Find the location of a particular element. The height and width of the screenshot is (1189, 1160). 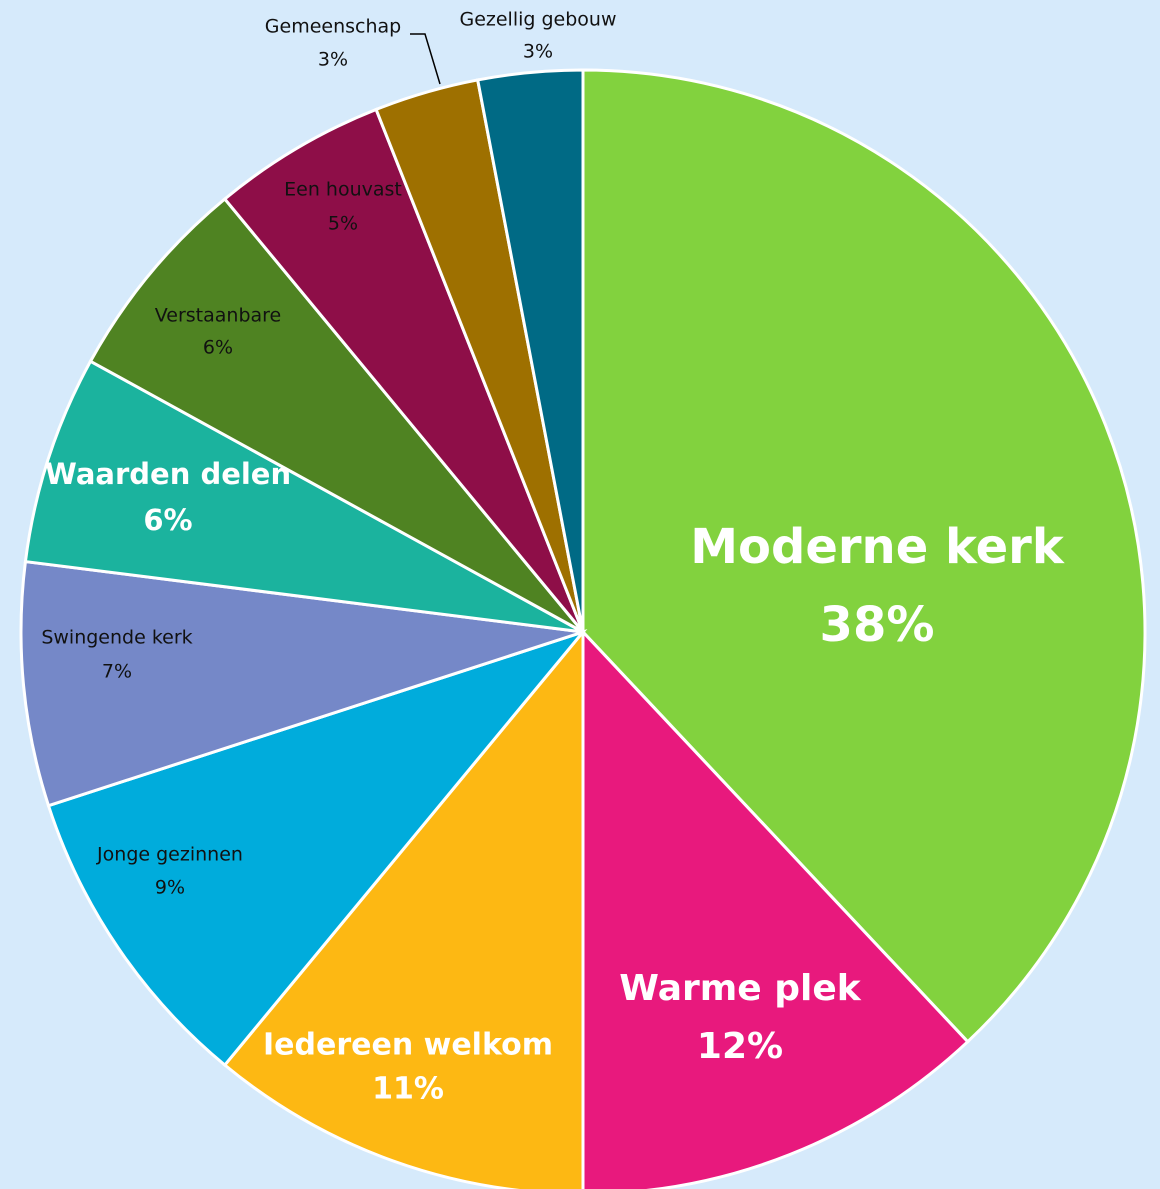

slice-value-label: 12% is located at coordinates (740, 1046).